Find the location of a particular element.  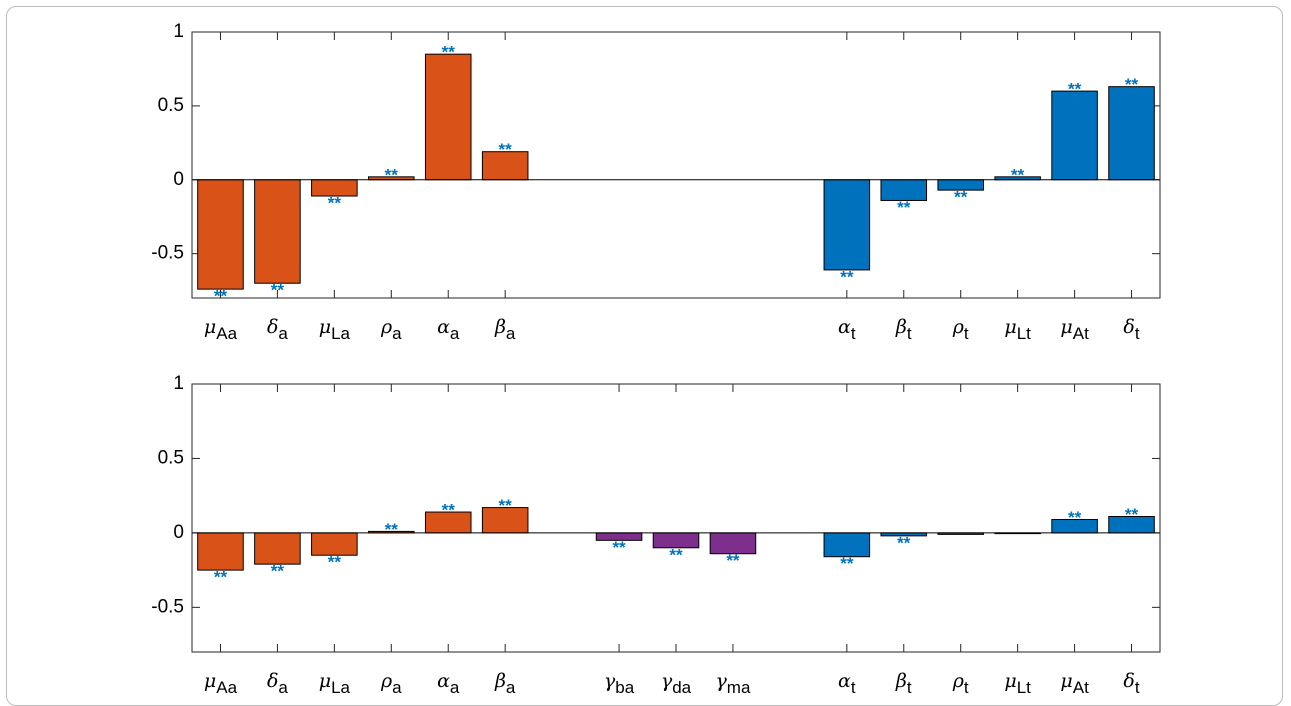

x-tick-label: γda is located at coordinates (676, 683).